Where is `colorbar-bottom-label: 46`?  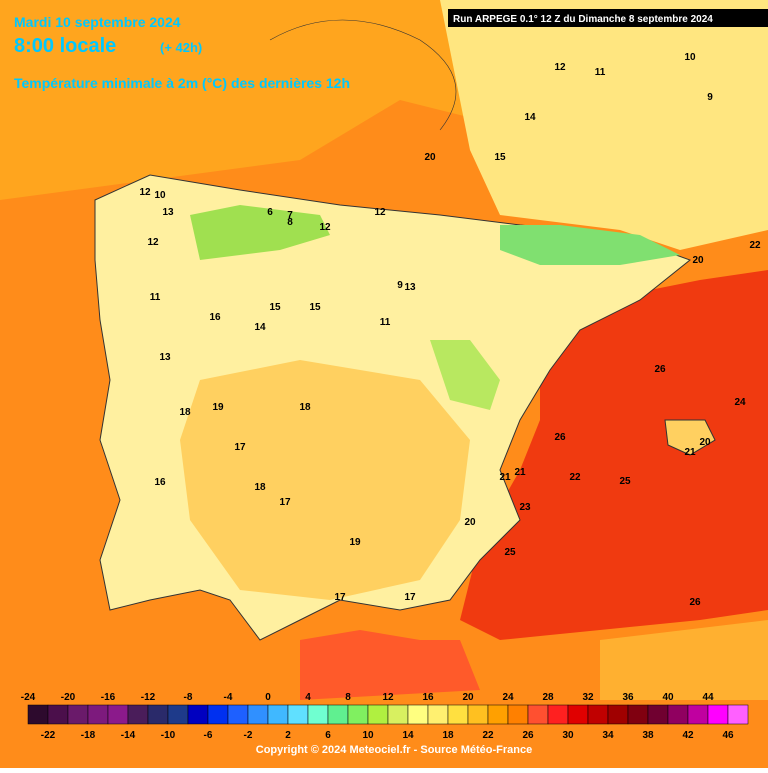 colorbar-bottom-label: 46 is located at coordinates (728, 735).